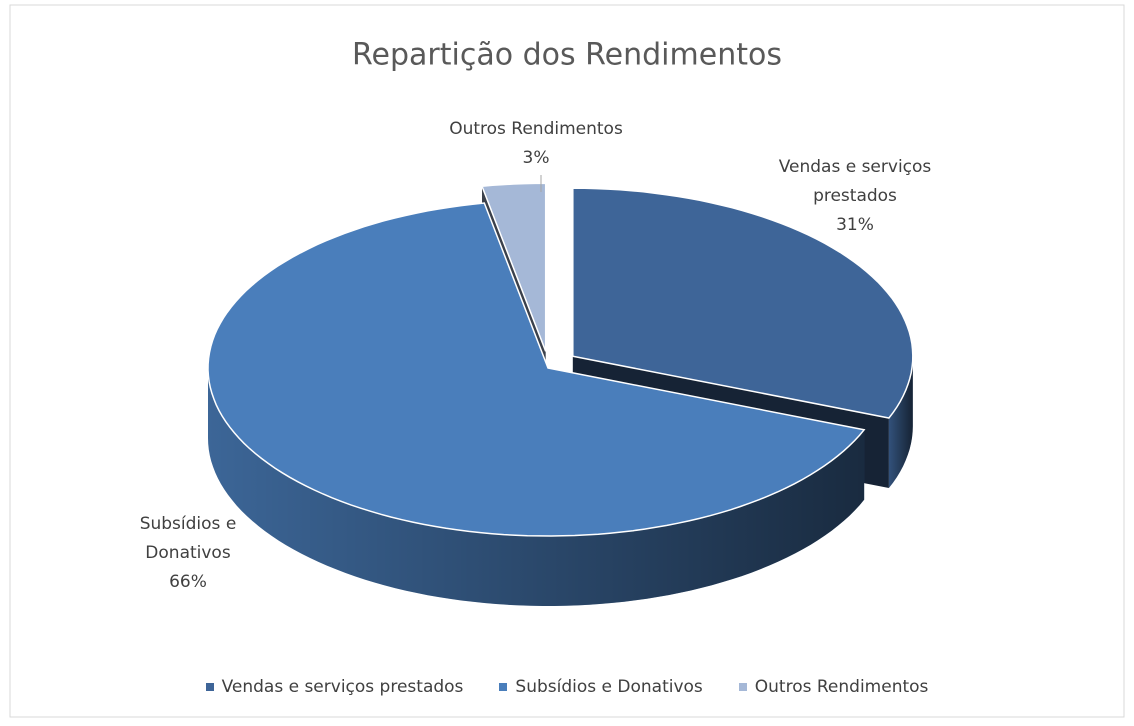 The height and width of the screenshot is (726, 1134). Describe the element at coordinates (609, 687) in the screenshot. I see `legend-label: Subsídios e Donativos` at that location.